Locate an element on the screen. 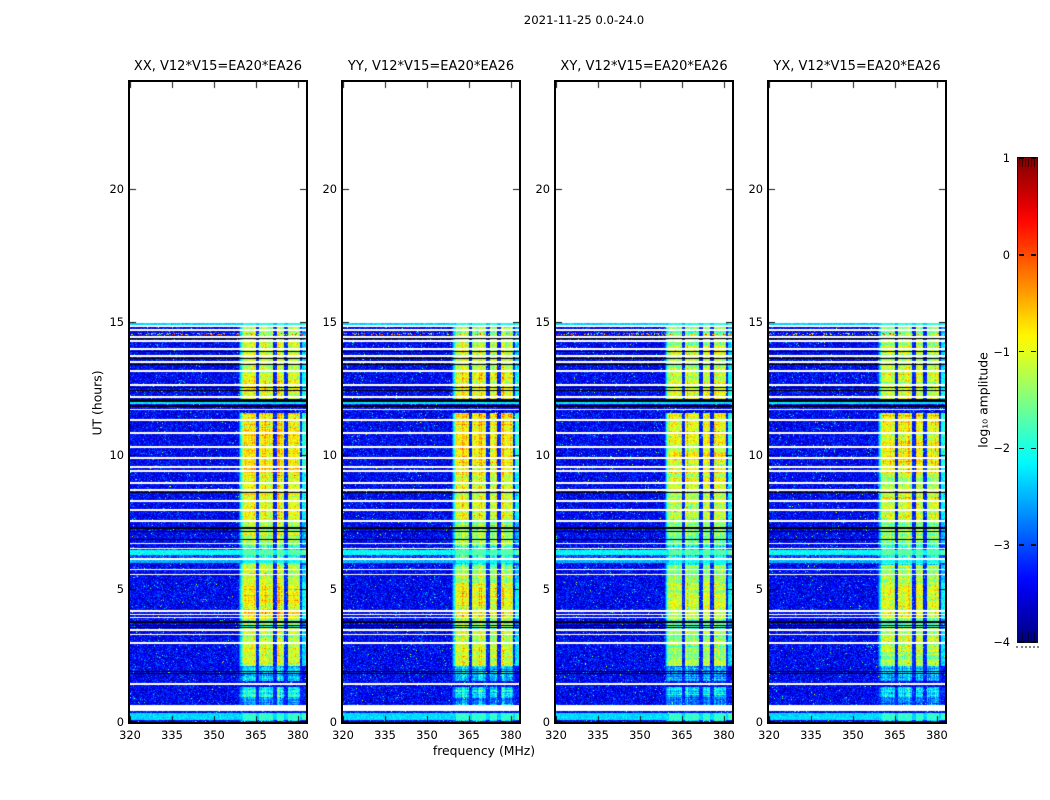  spectrogram-canvas-xx is located at coordinates (218, 402).